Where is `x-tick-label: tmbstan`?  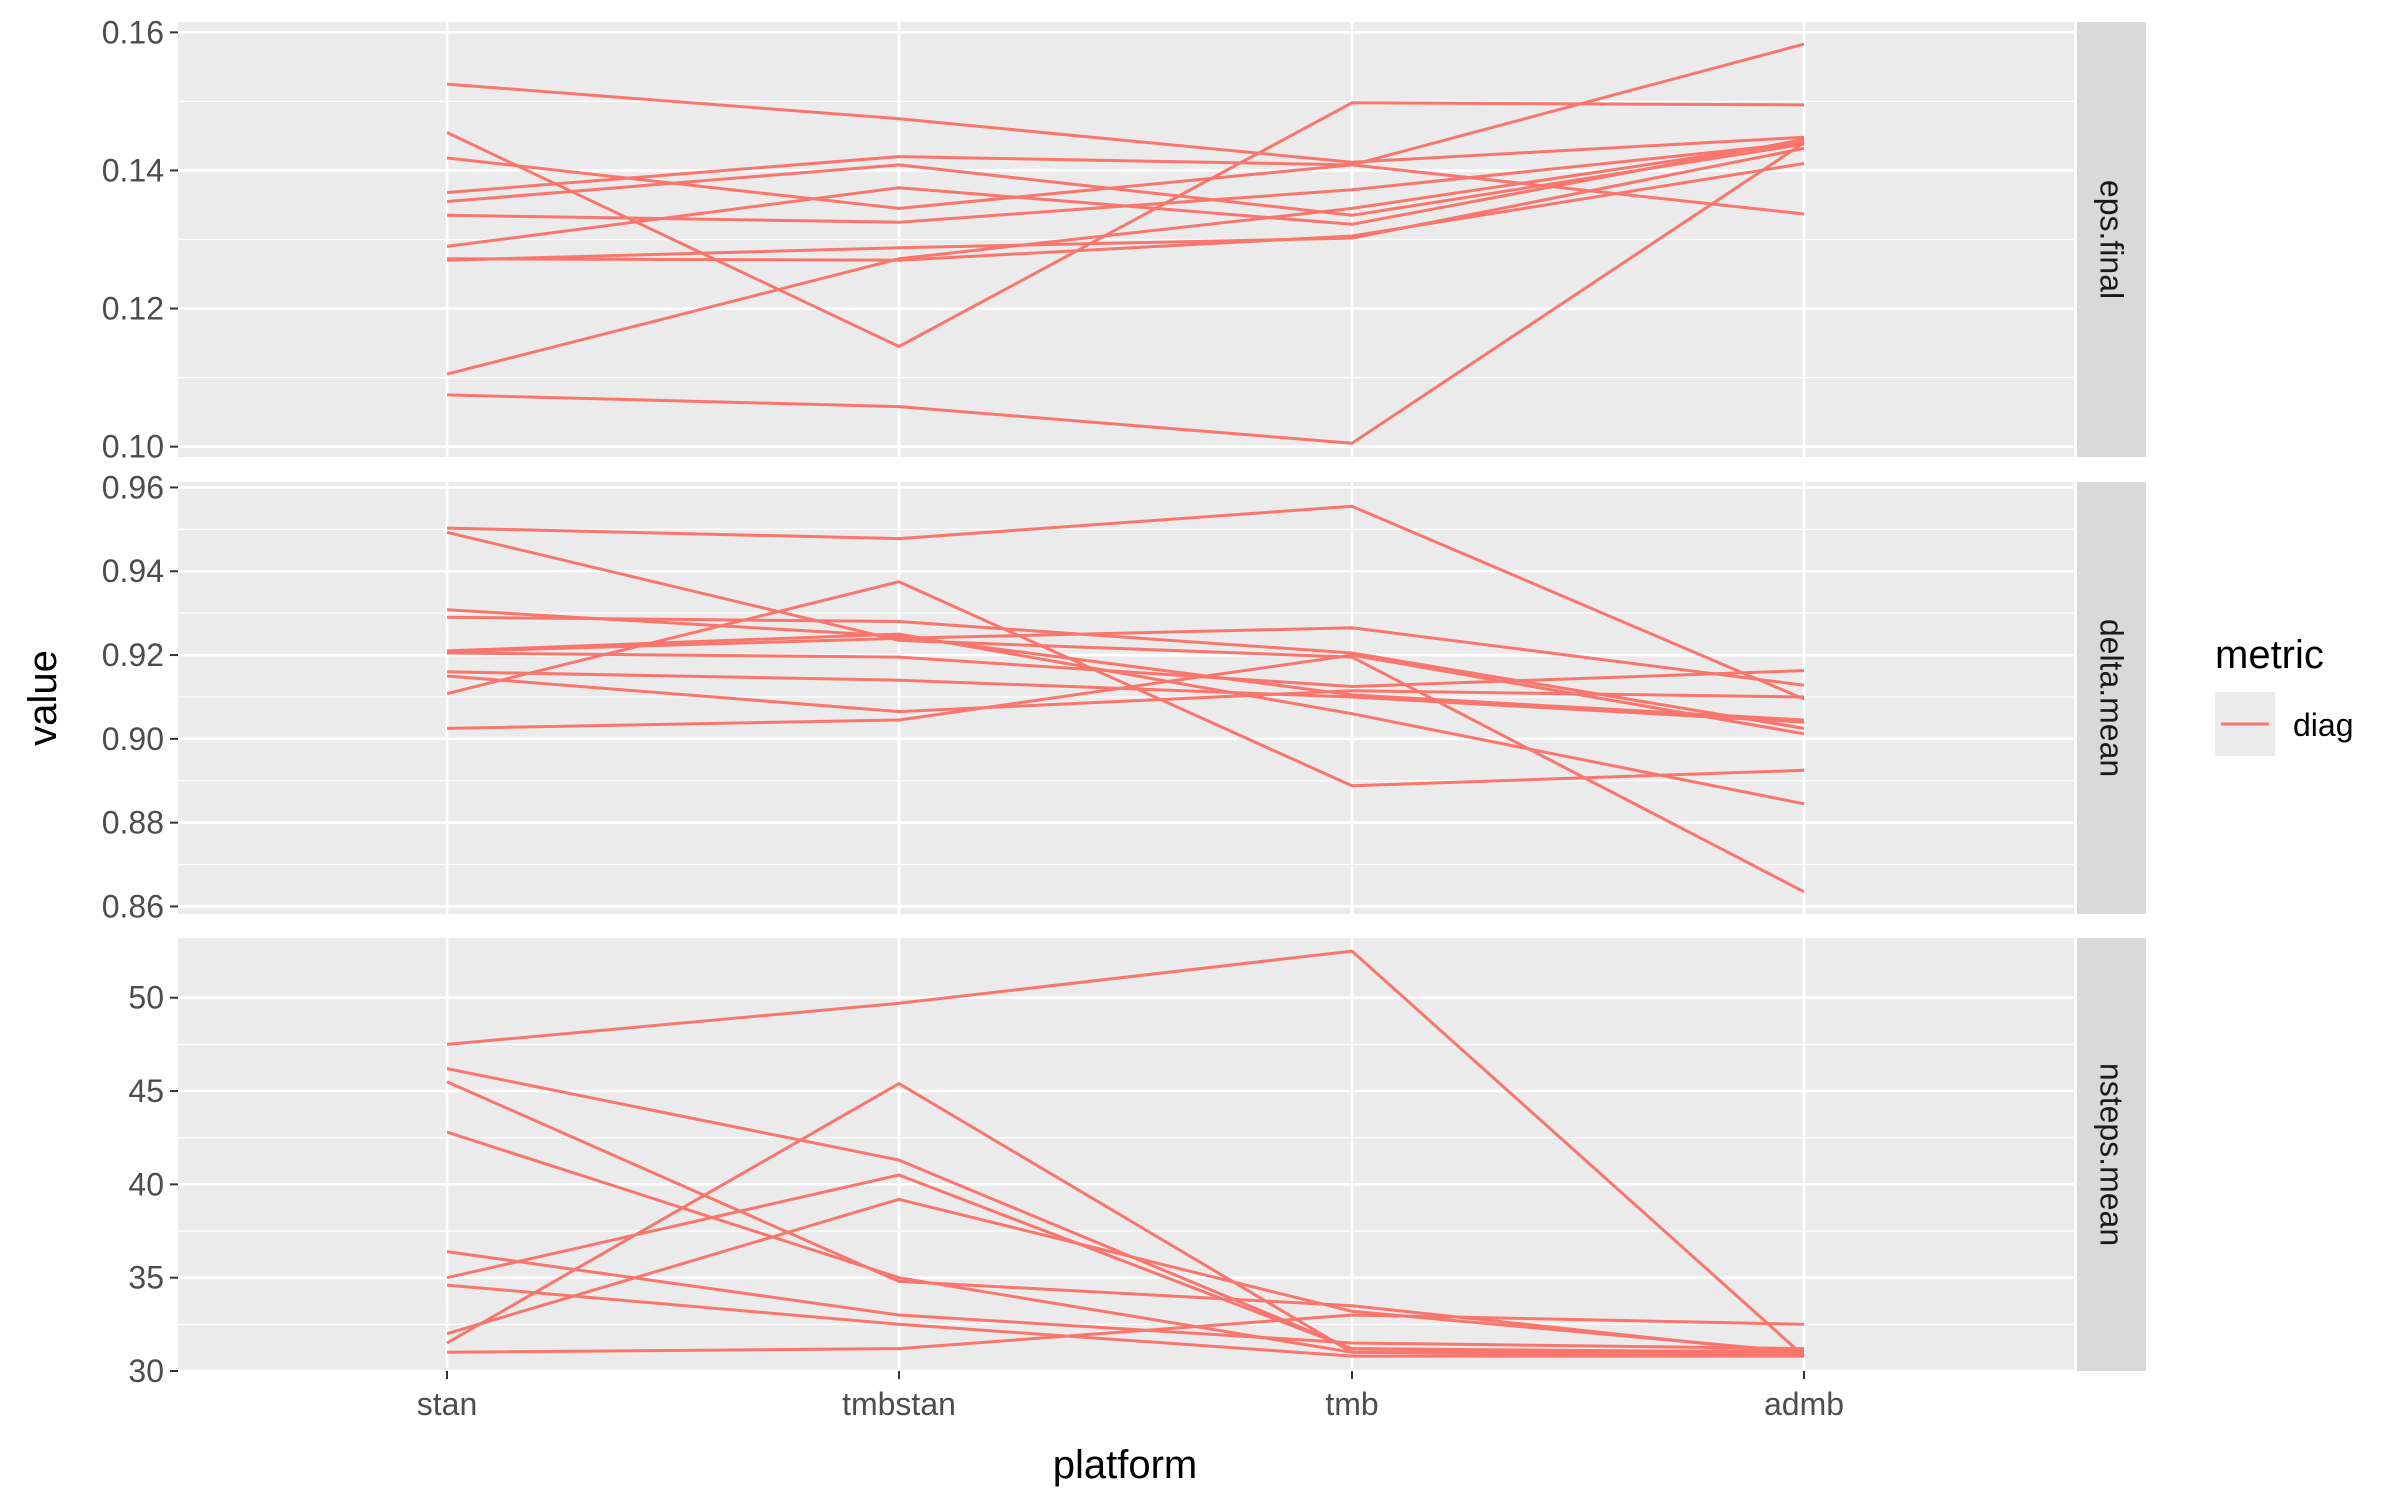
x-tick-label: tmbstan is located at coordinates (899, 1404).